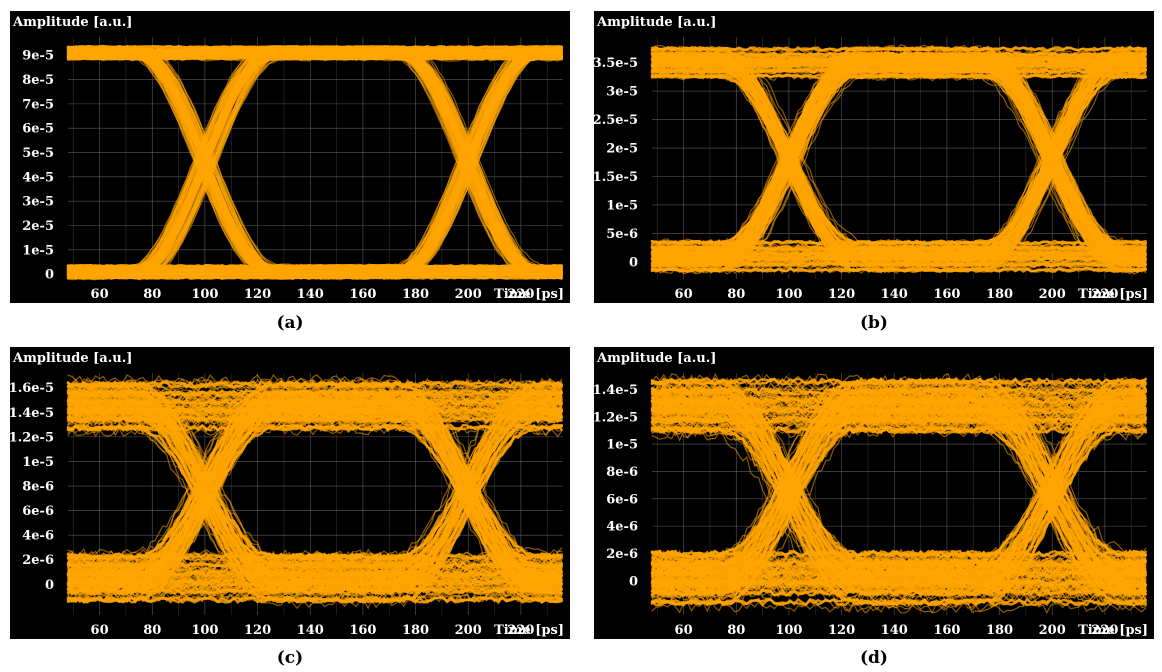 The image size is (1162, 672). What do you see at coordinates (622, 234) in the screenshot?
I see `y-tick-label: 5e-6` at bounding box center [622, 234].